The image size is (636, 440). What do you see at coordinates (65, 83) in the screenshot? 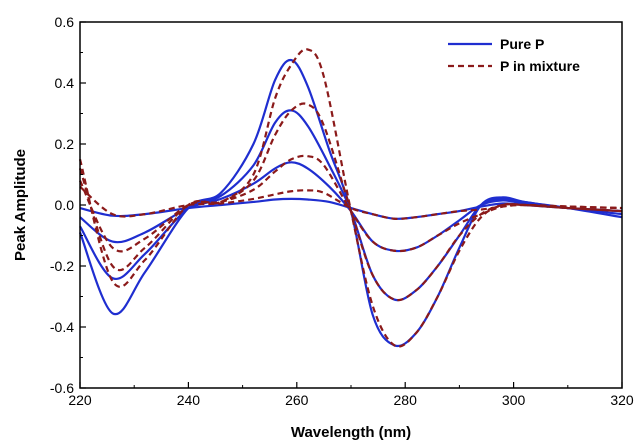
I see `y-tick-label: 0.4` at bounding box center [65, 83].